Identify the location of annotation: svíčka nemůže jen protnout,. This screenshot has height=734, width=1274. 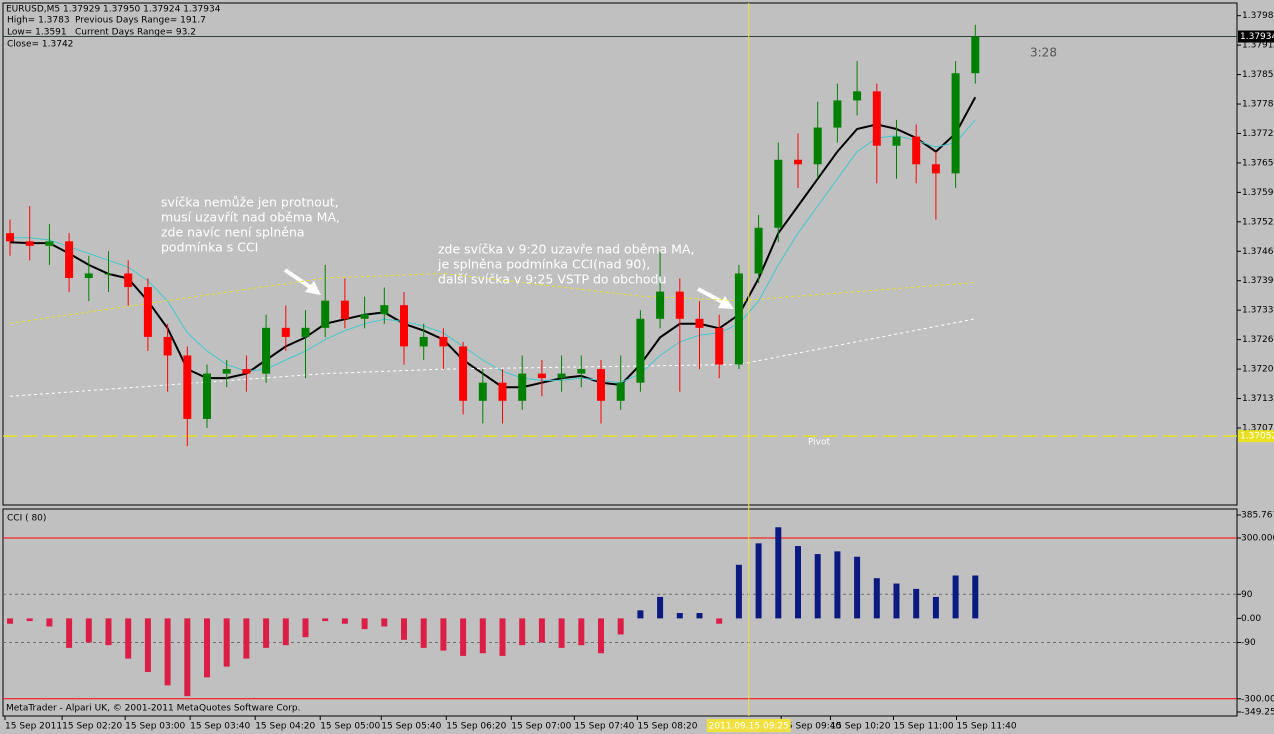
(250, 202).